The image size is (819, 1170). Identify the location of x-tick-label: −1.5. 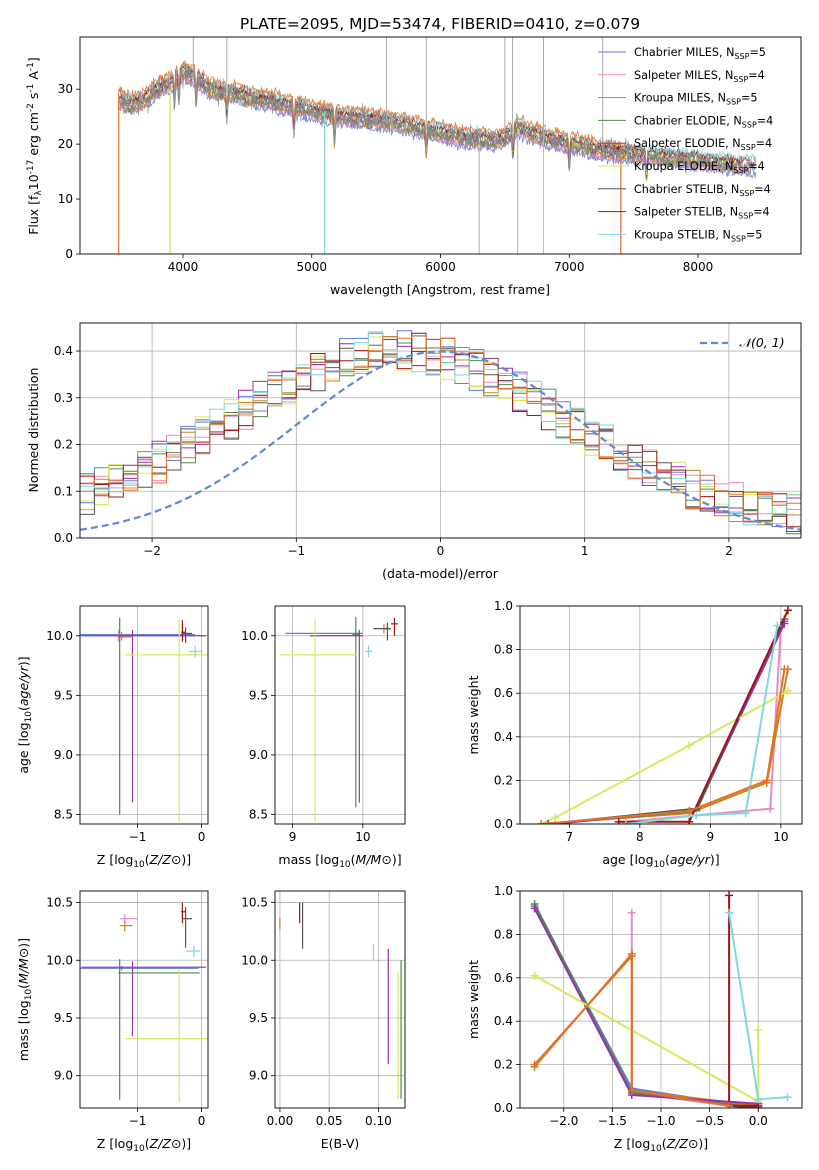
(612, 1121).